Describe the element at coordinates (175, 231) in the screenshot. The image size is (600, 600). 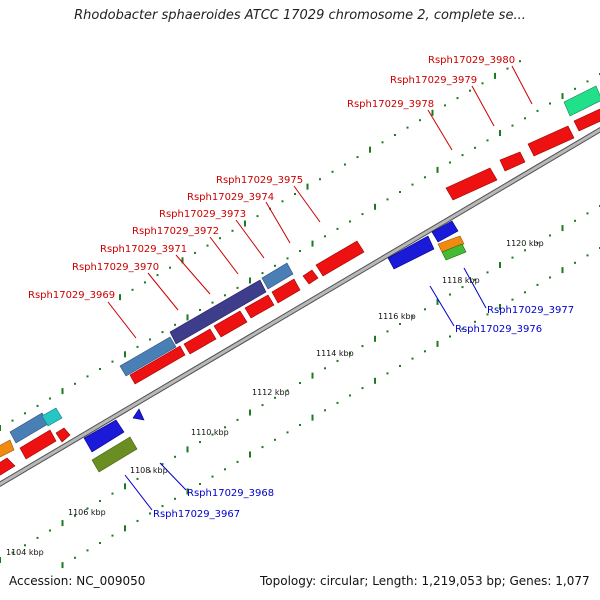
I see `gene-label: Rsph17029_3972` at that location.